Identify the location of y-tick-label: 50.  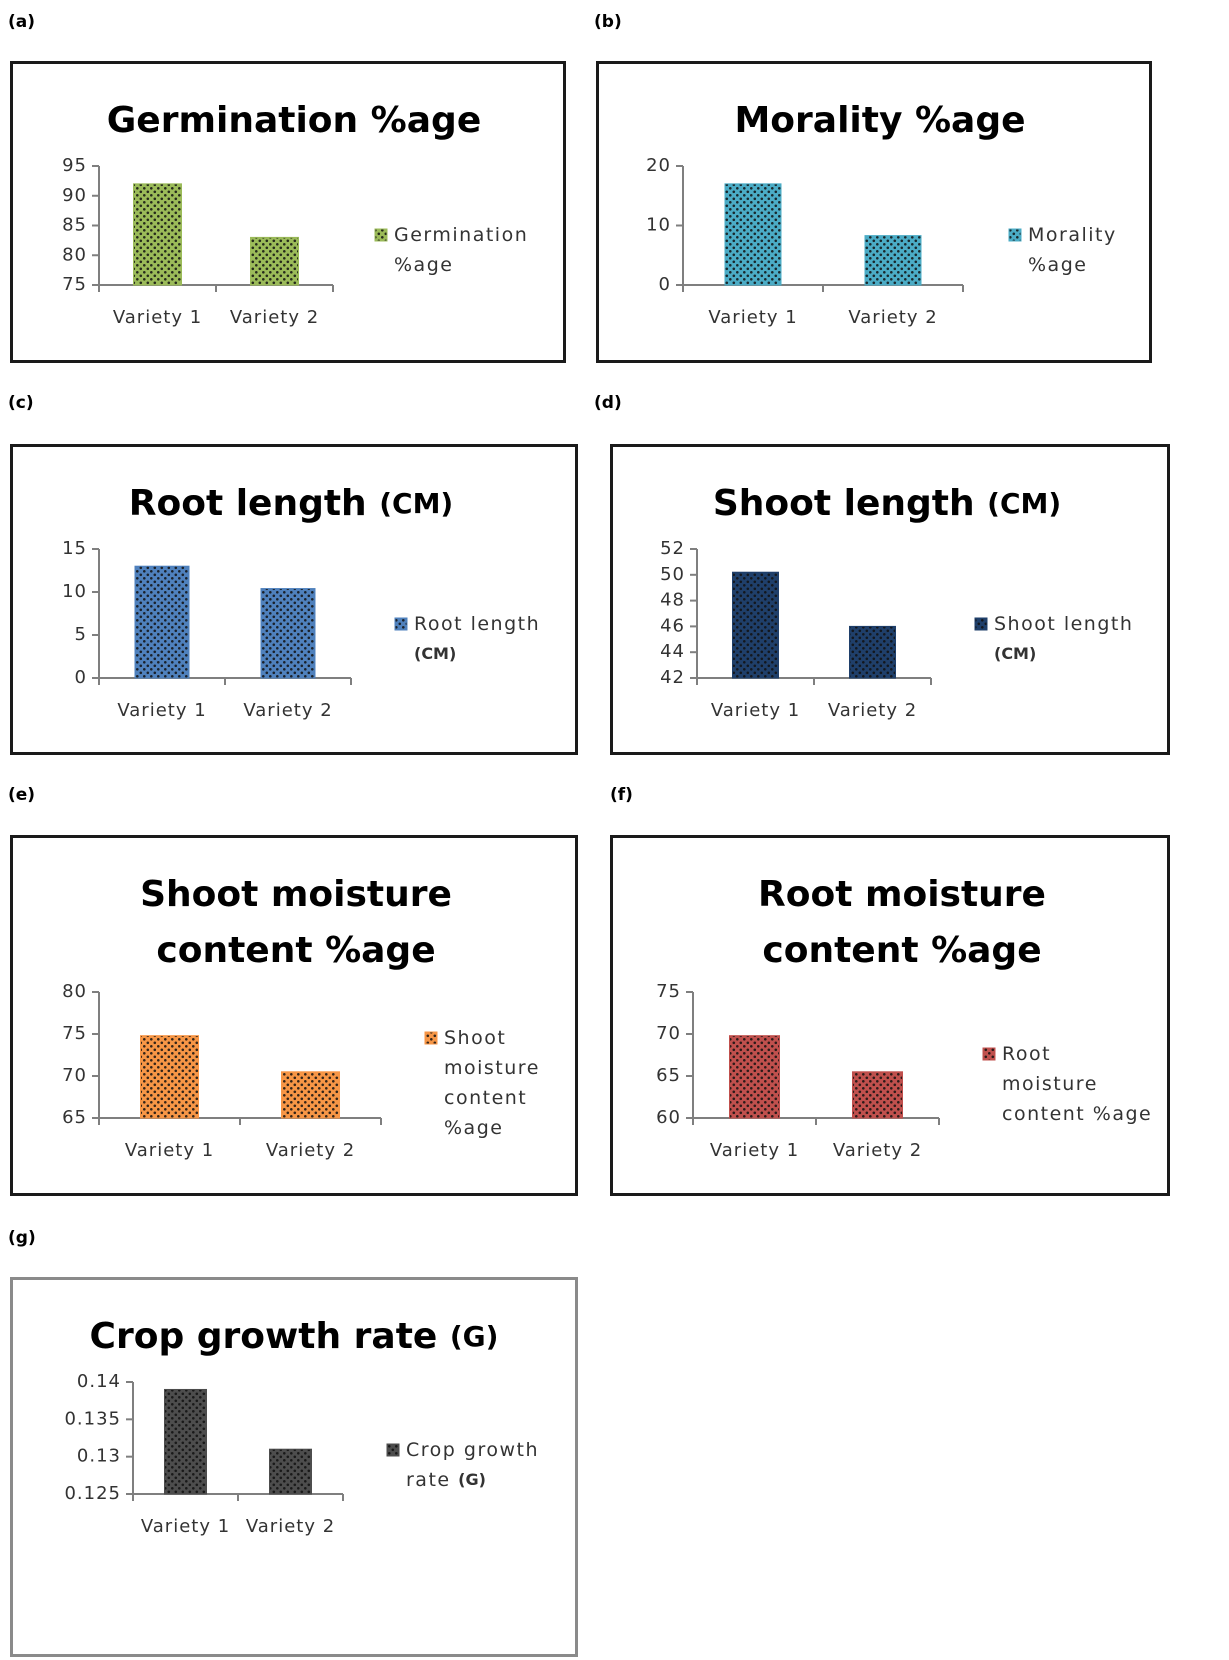
(672, 574).